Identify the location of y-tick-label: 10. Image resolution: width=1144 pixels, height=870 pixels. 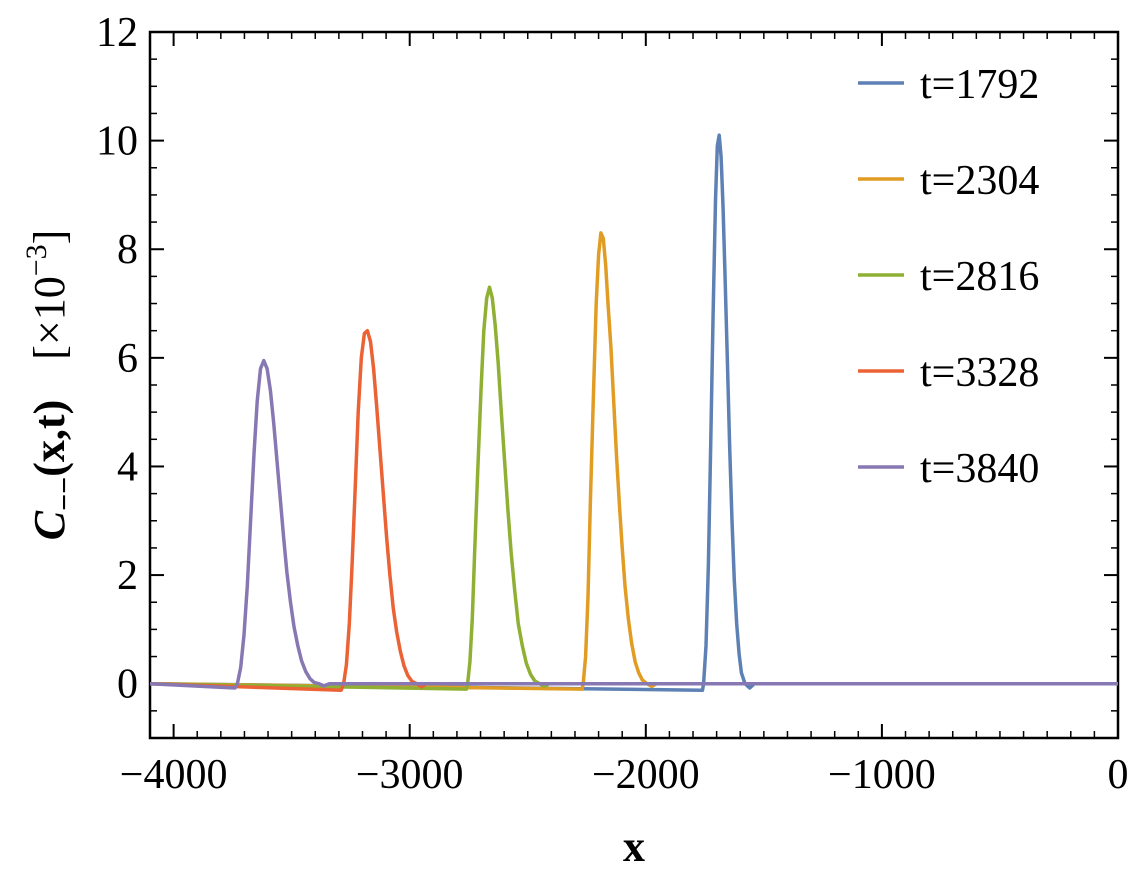
(117, 142).